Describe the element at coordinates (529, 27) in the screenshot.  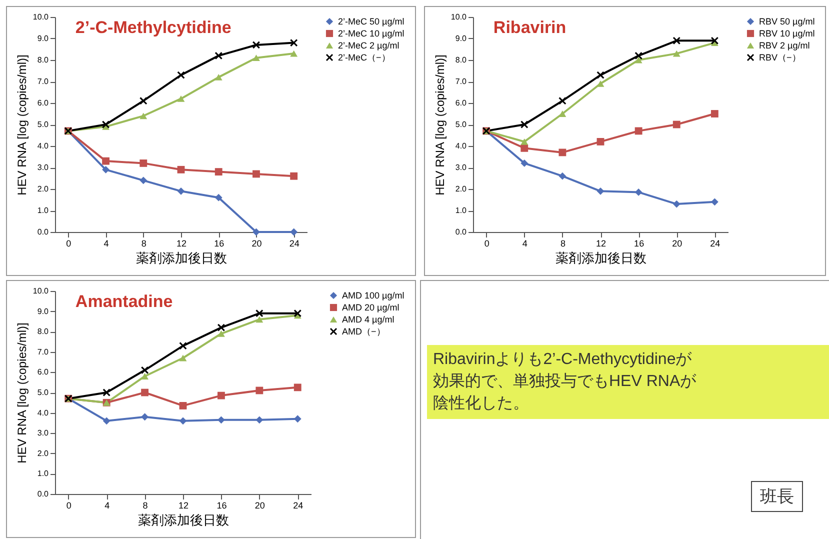
I see `chart-title: Ribavirin` at that location.